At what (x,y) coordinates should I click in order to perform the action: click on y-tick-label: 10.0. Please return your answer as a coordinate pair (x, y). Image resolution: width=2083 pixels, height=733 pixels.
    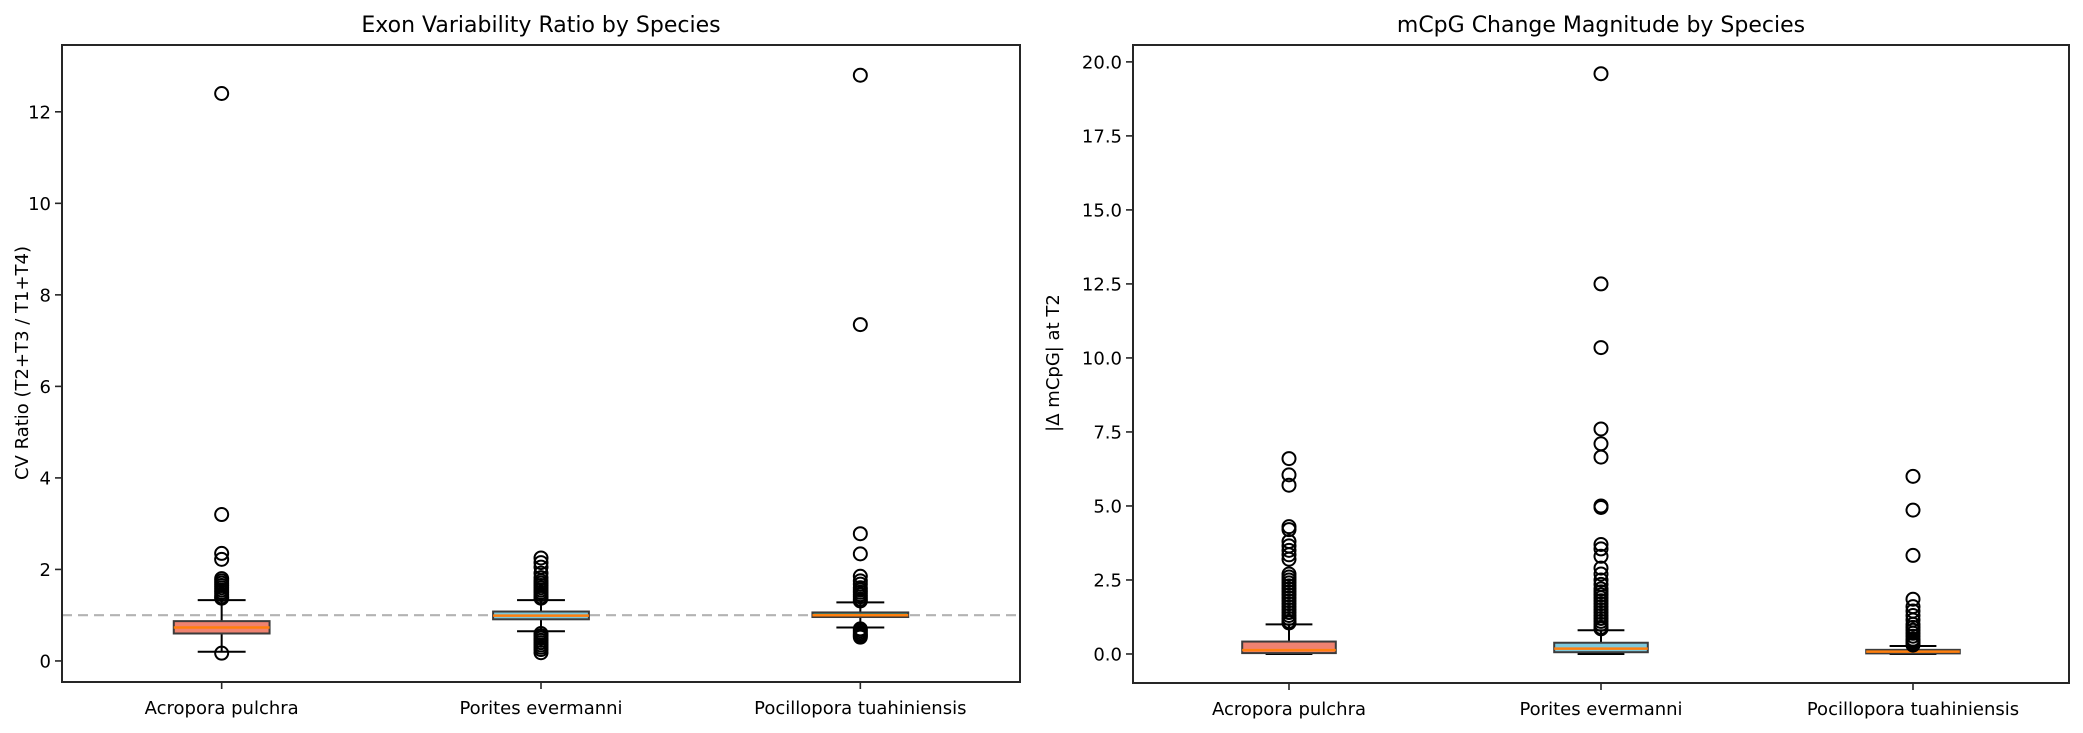
    Looking at the image, I should click on (1102, 358).